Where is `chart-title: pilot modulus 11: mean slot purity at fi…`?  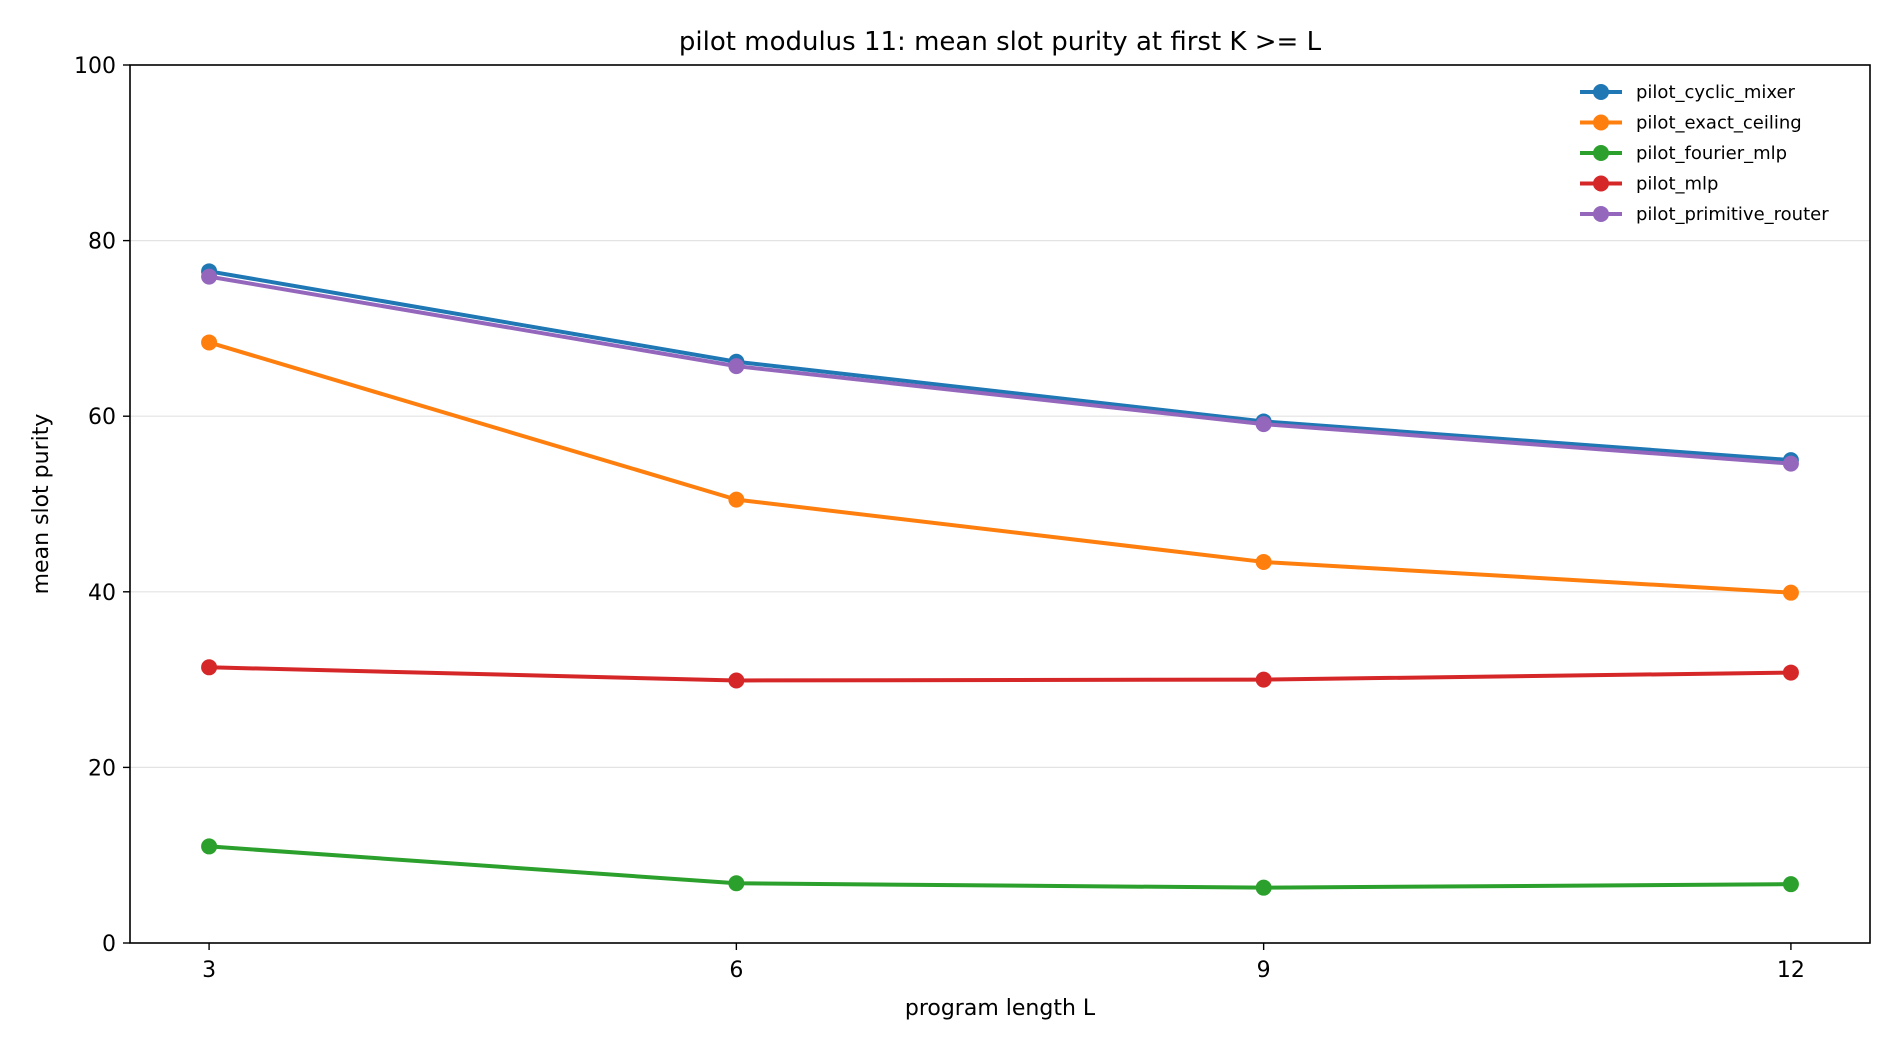 chart-title: pilot modulus 11: mean slot purity at fi… is located at coordinates (1000, 42).